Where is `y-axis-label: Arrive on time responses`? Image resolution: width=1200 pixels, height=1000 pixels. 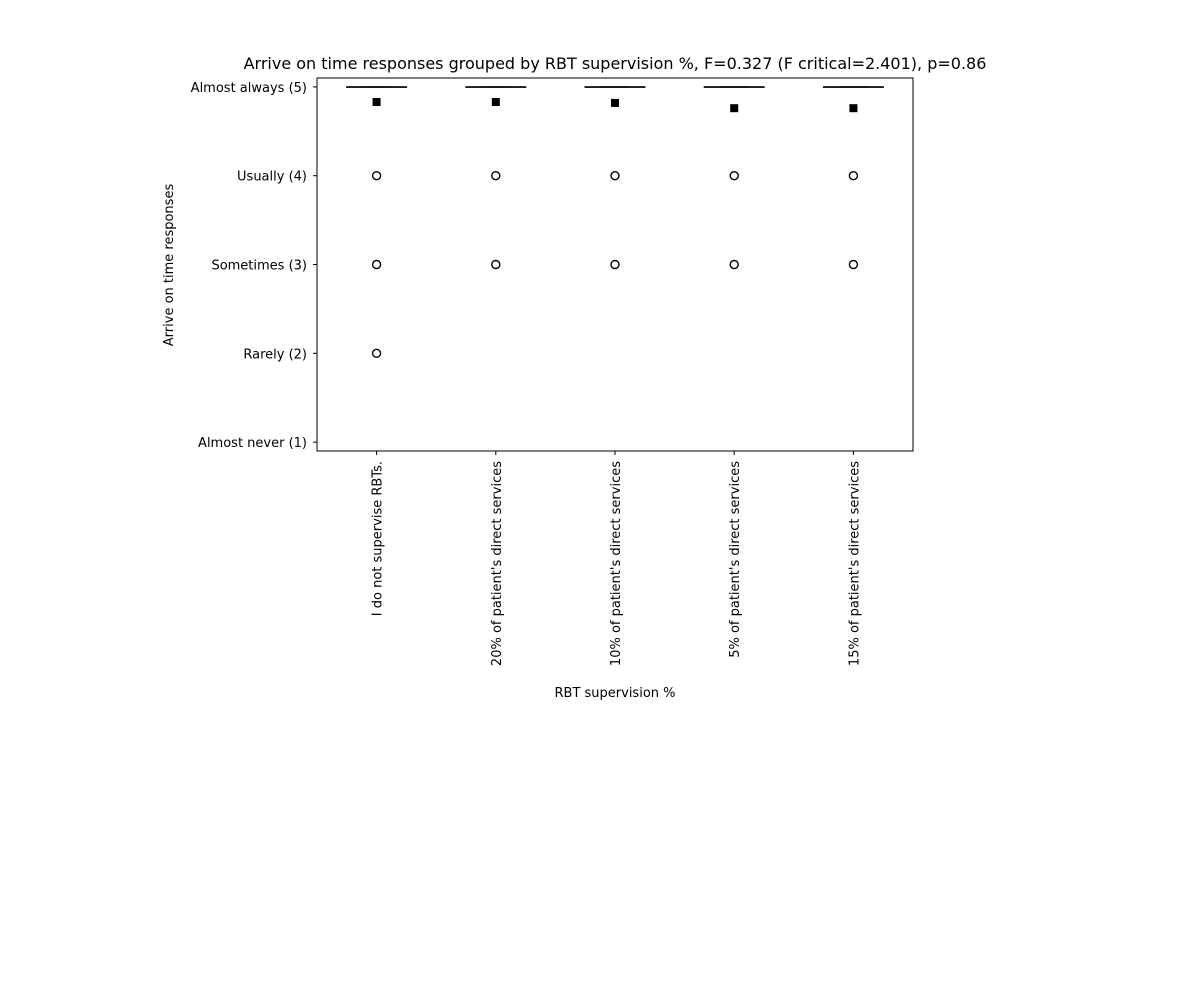
y-axis-label: Arrive on time responses is located at coordinates (169, 265).